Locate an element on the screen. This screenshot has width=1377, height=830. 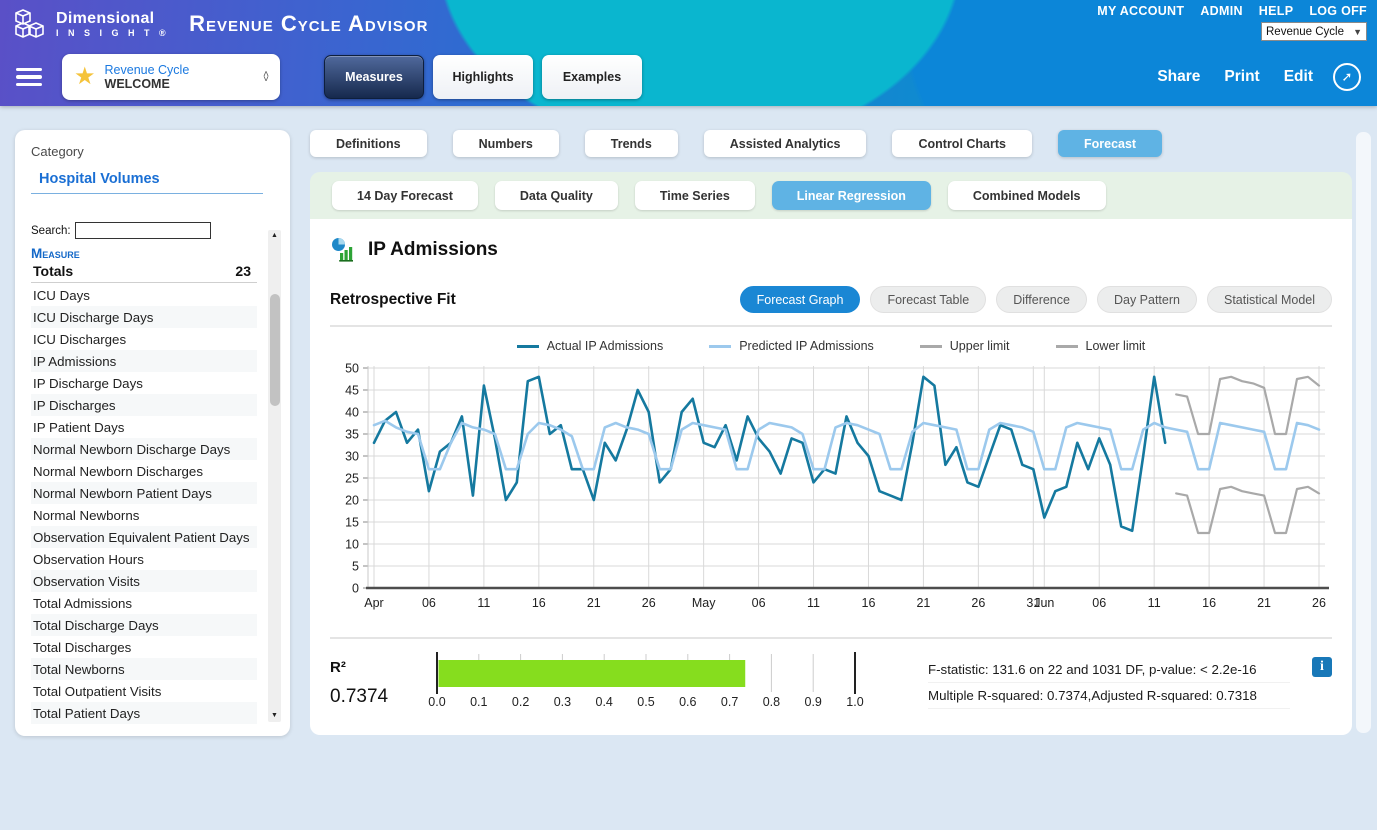
dashboard-selector-text: Revenue Cycle WELCOME is located at coordinates (184, 77).